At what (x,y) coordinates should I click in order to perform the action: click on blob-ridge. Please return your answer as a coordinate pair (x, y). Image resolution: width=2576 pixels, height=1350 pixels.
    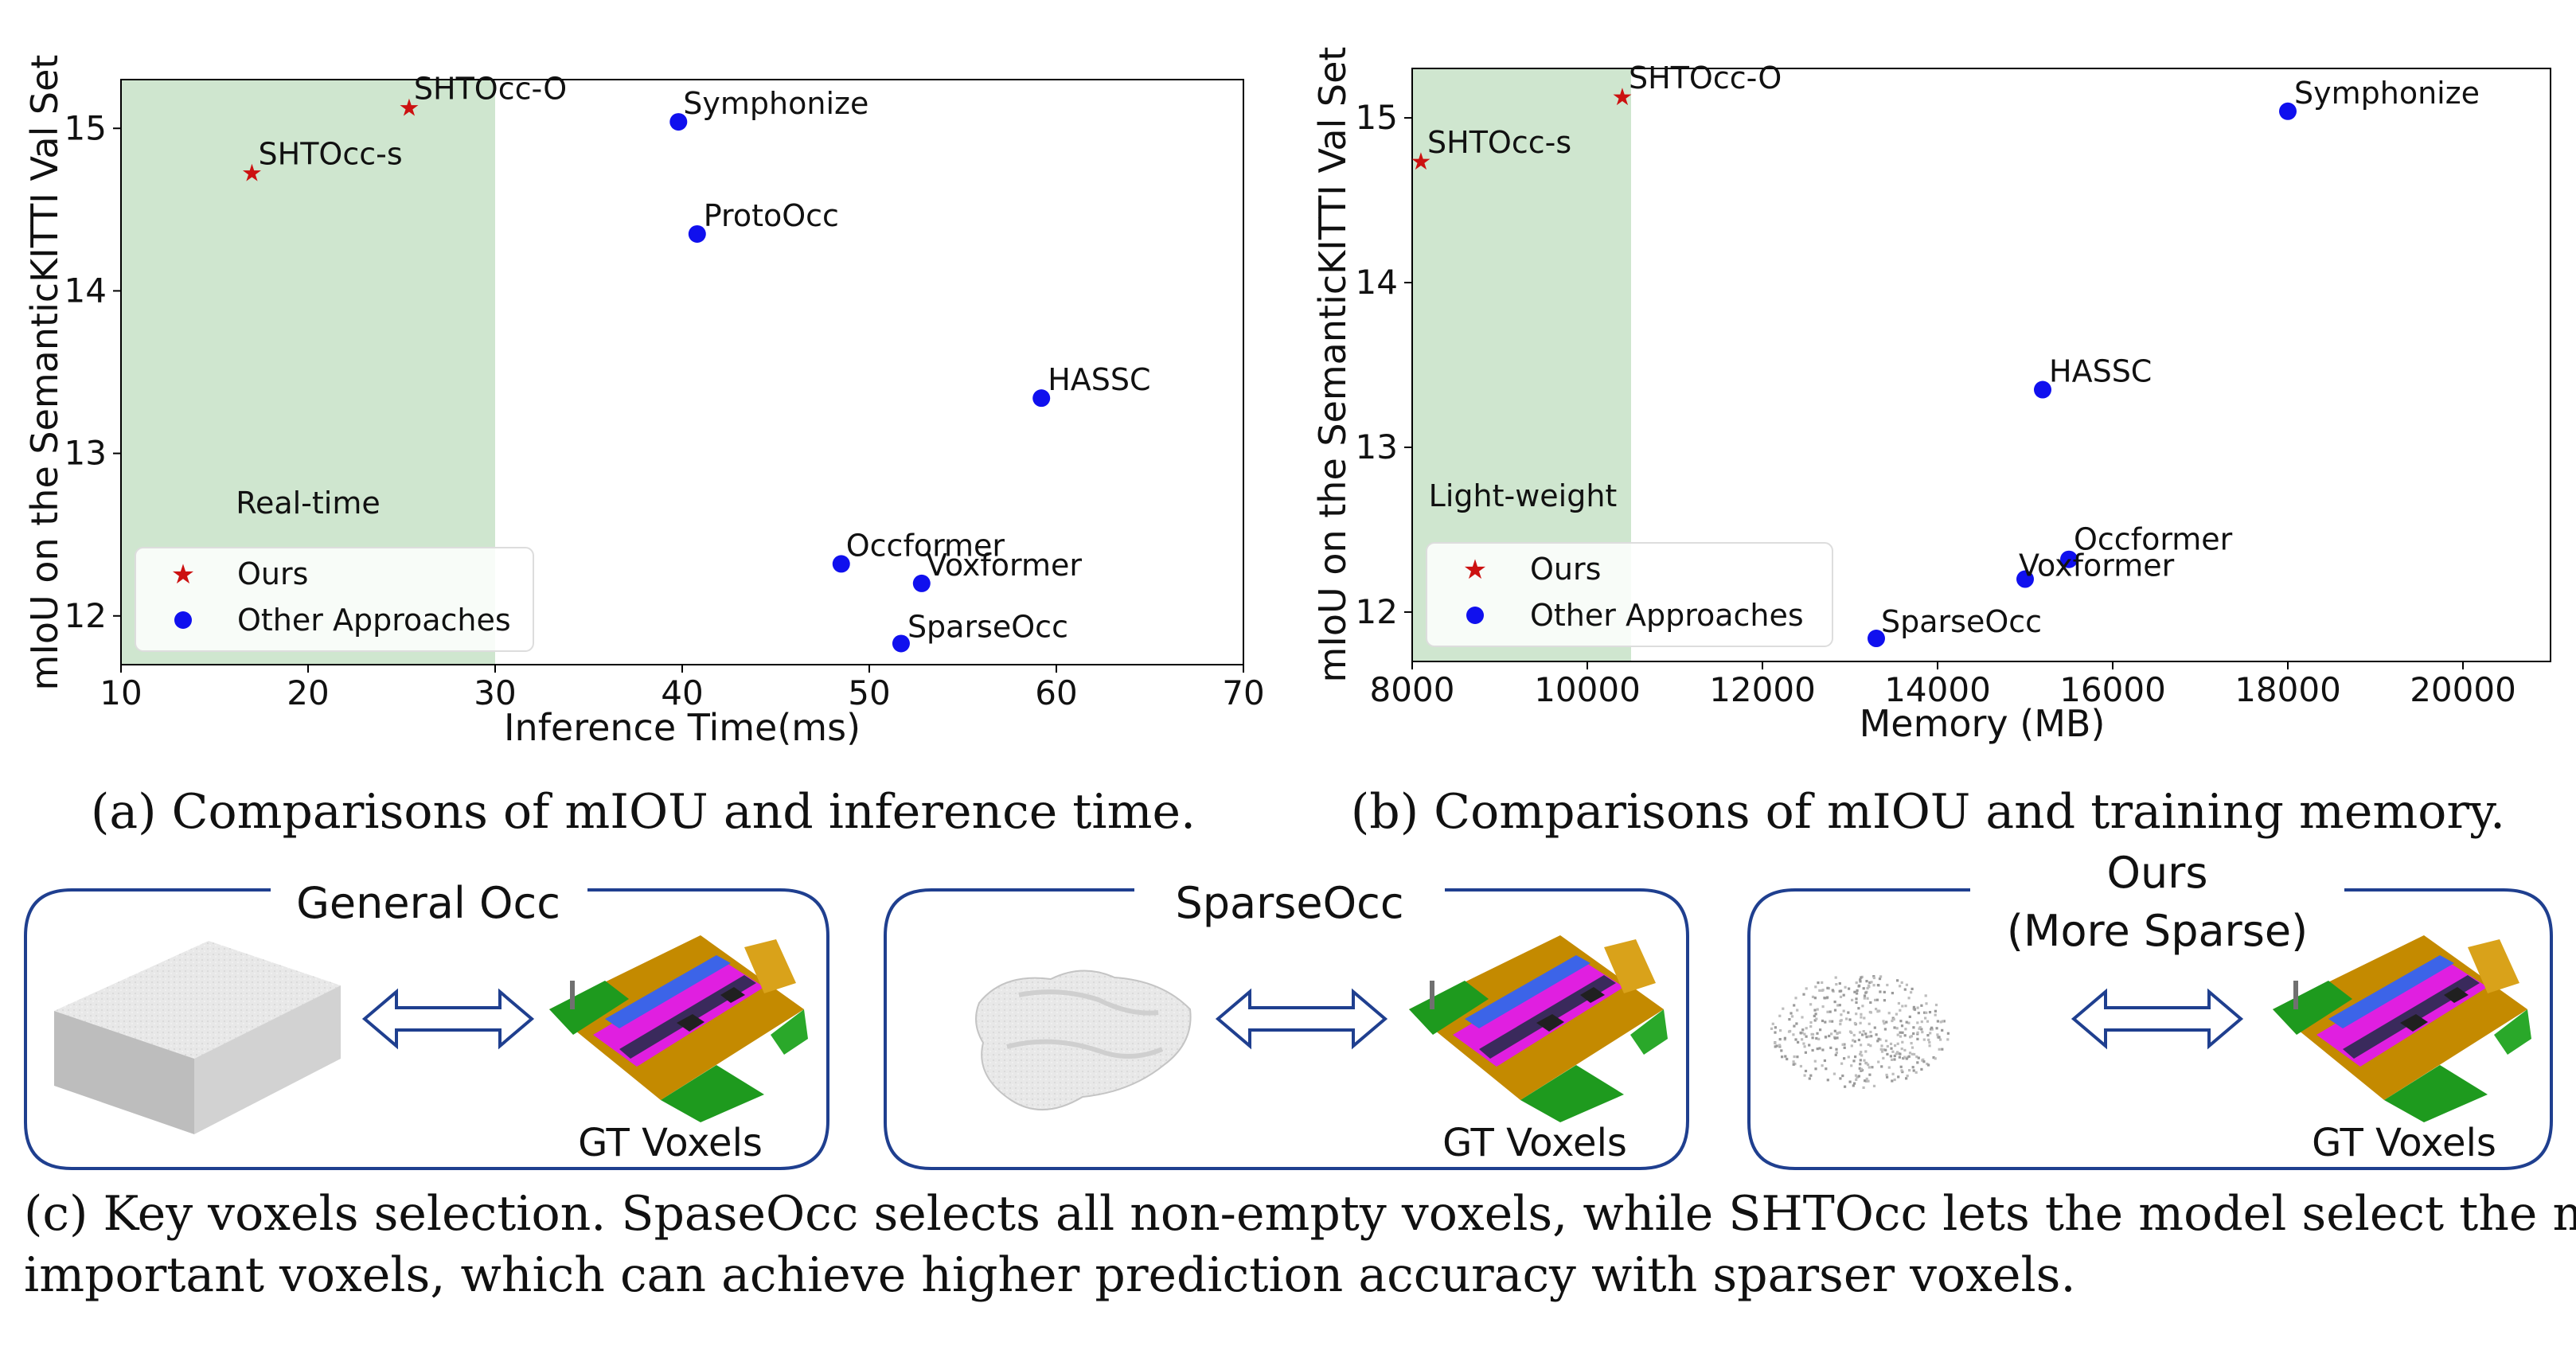
    Looking at the image, I should click on (1088, 1002).